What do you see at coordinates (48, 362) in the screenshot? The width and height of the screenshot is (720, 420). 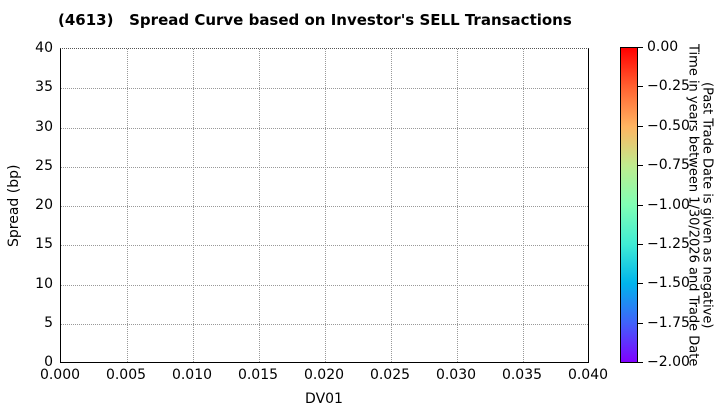 I see `y-tick-label: 0` at bounding box center [48, 362].